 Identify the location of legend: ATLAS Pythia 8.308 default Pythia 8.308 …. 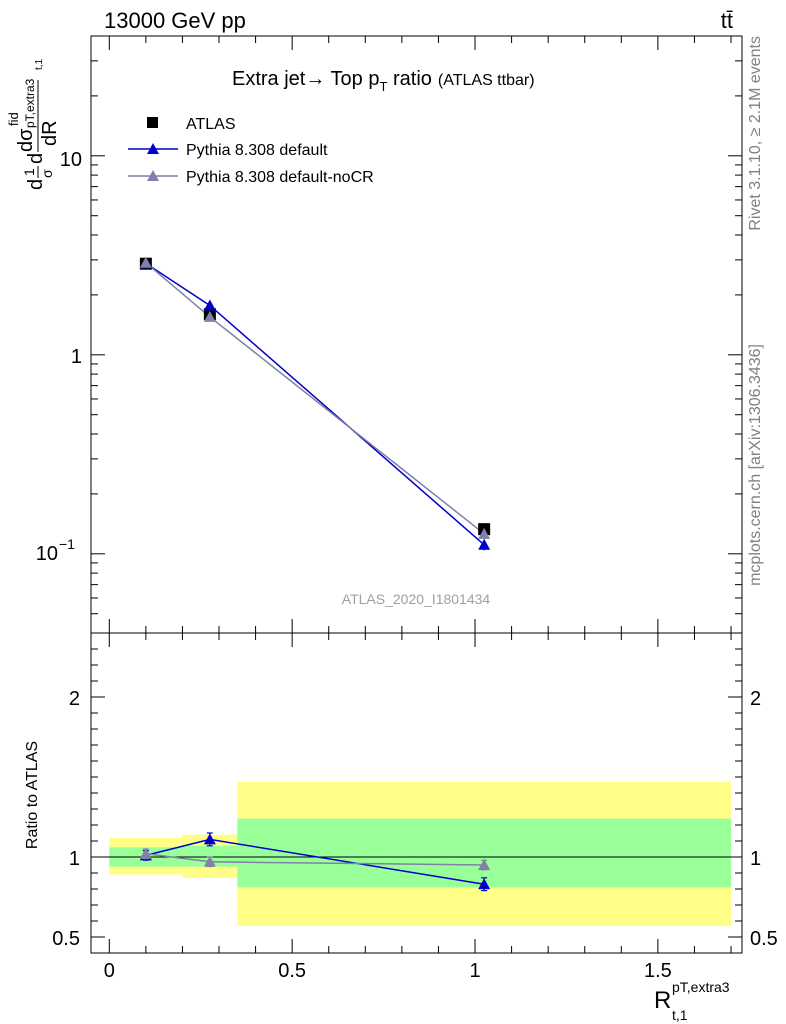
(251, 151).